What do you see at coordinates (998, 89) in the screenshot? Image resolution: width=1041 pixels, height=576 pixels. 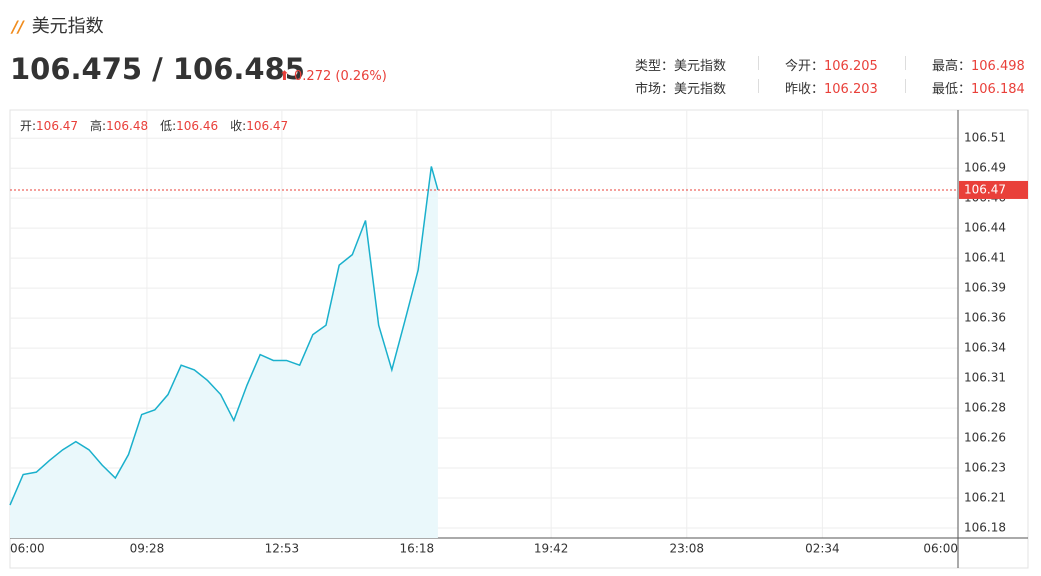 I see `info-value: 106.184` at bounding box center [998, 89].